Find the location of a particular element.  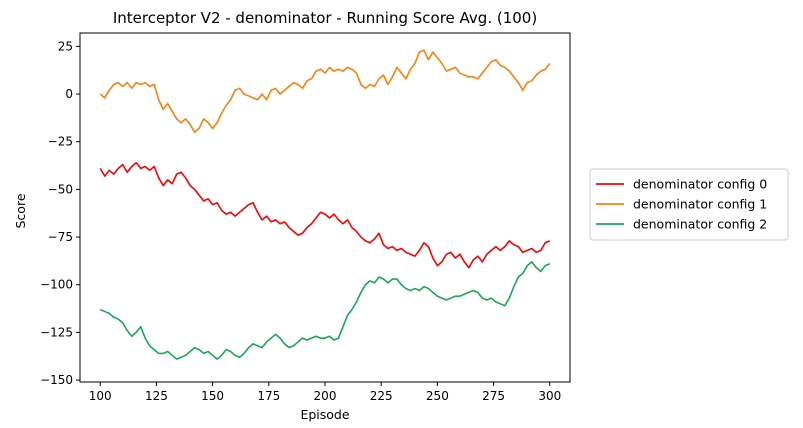

y-tick-label: −75 is located at coordinates (60, 237).